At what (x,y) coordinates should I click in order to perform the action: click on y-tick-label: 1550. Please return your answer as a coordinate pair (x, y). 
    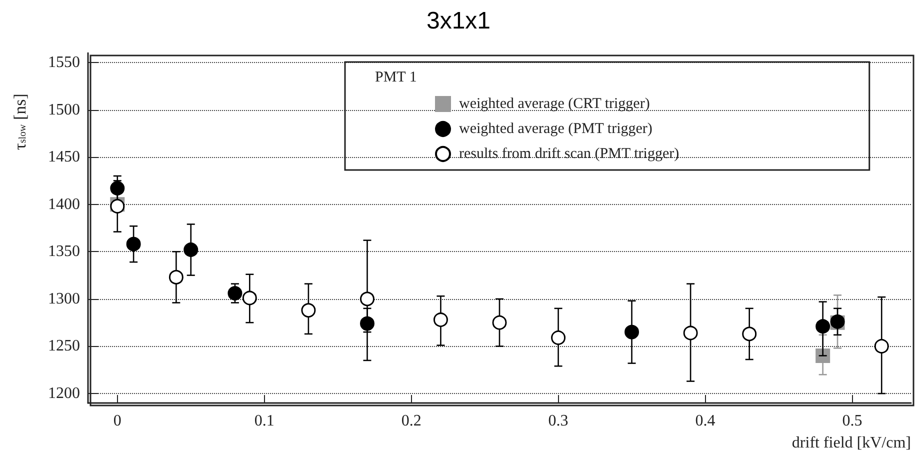
    Looking at the image, I should click on (64, 62).